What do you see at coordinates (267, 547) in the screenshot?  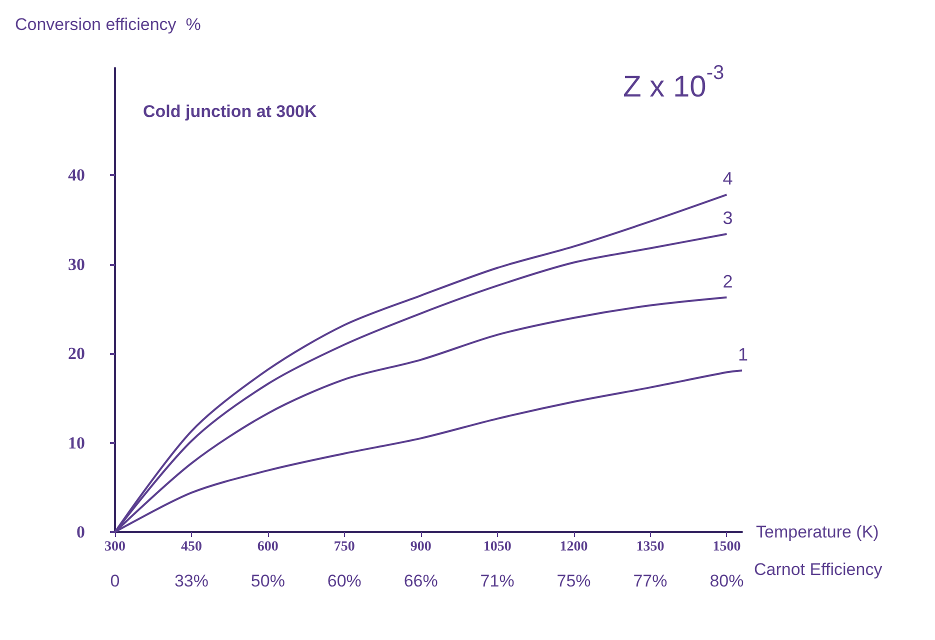 I see `x-tick-label: 600` at bounding box center [267, 547].